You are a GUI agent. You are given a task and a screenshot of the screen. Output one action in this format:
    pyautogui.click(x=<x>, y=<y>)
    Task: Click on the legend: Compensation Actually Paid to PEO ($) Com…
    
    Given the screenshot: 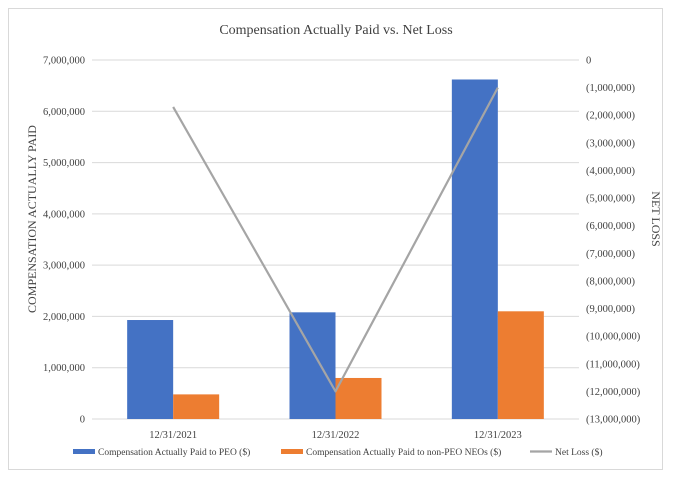 What is the action you would take?
    pyautogui.click(x=338, y=452)
    